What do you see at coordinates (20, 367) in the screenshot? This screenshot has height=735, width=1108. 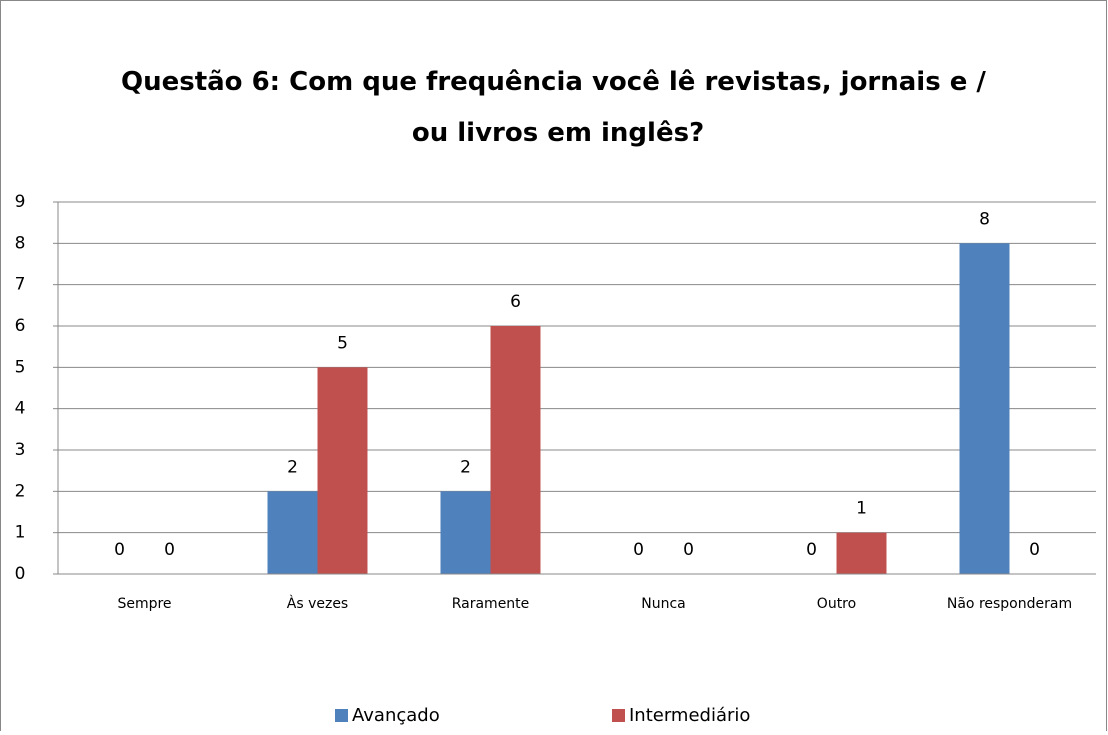 I see `y-tick-label: 5` at bounding box center [20, 367].